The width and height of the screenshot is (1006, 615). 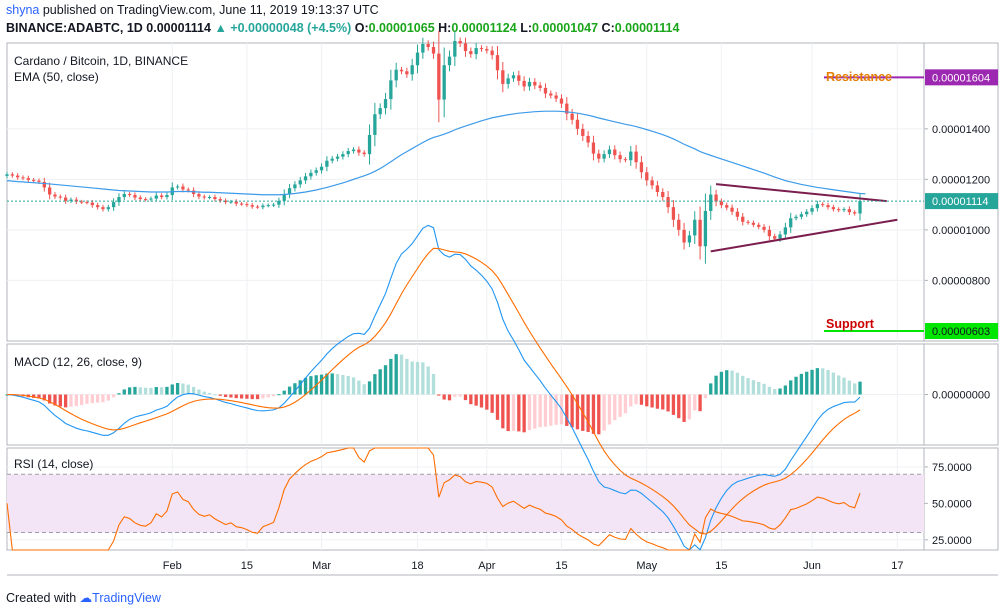 I want to click on rsi-y-tick-label: 25.0000, so click(x=952, y=541).